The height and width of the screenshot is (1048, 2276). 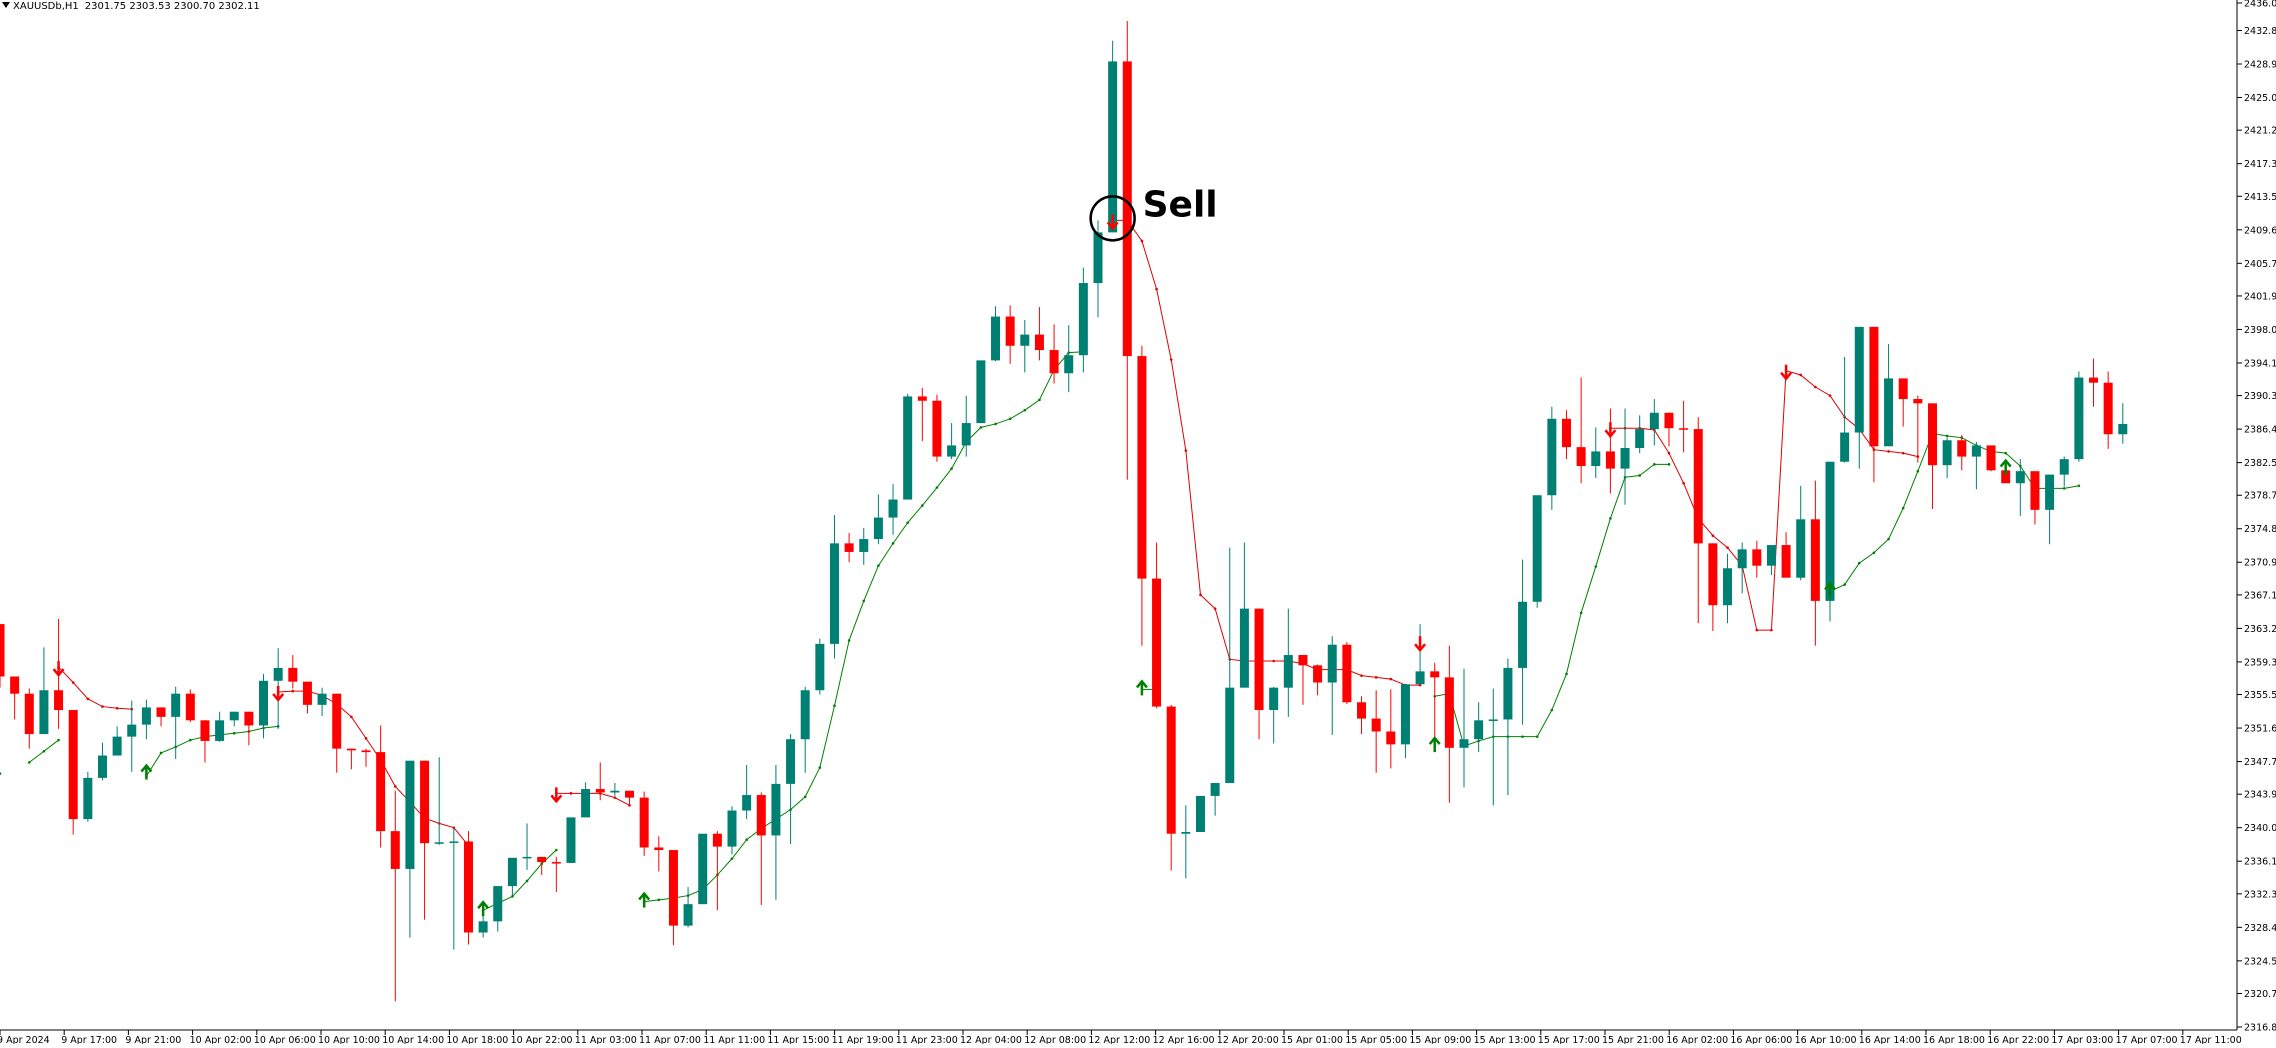 What do you see at coordinates (25, 1039) in the screenshot?
I see `time-tick-label: 9 Apr 2024` at bounding box center [25, 1039].